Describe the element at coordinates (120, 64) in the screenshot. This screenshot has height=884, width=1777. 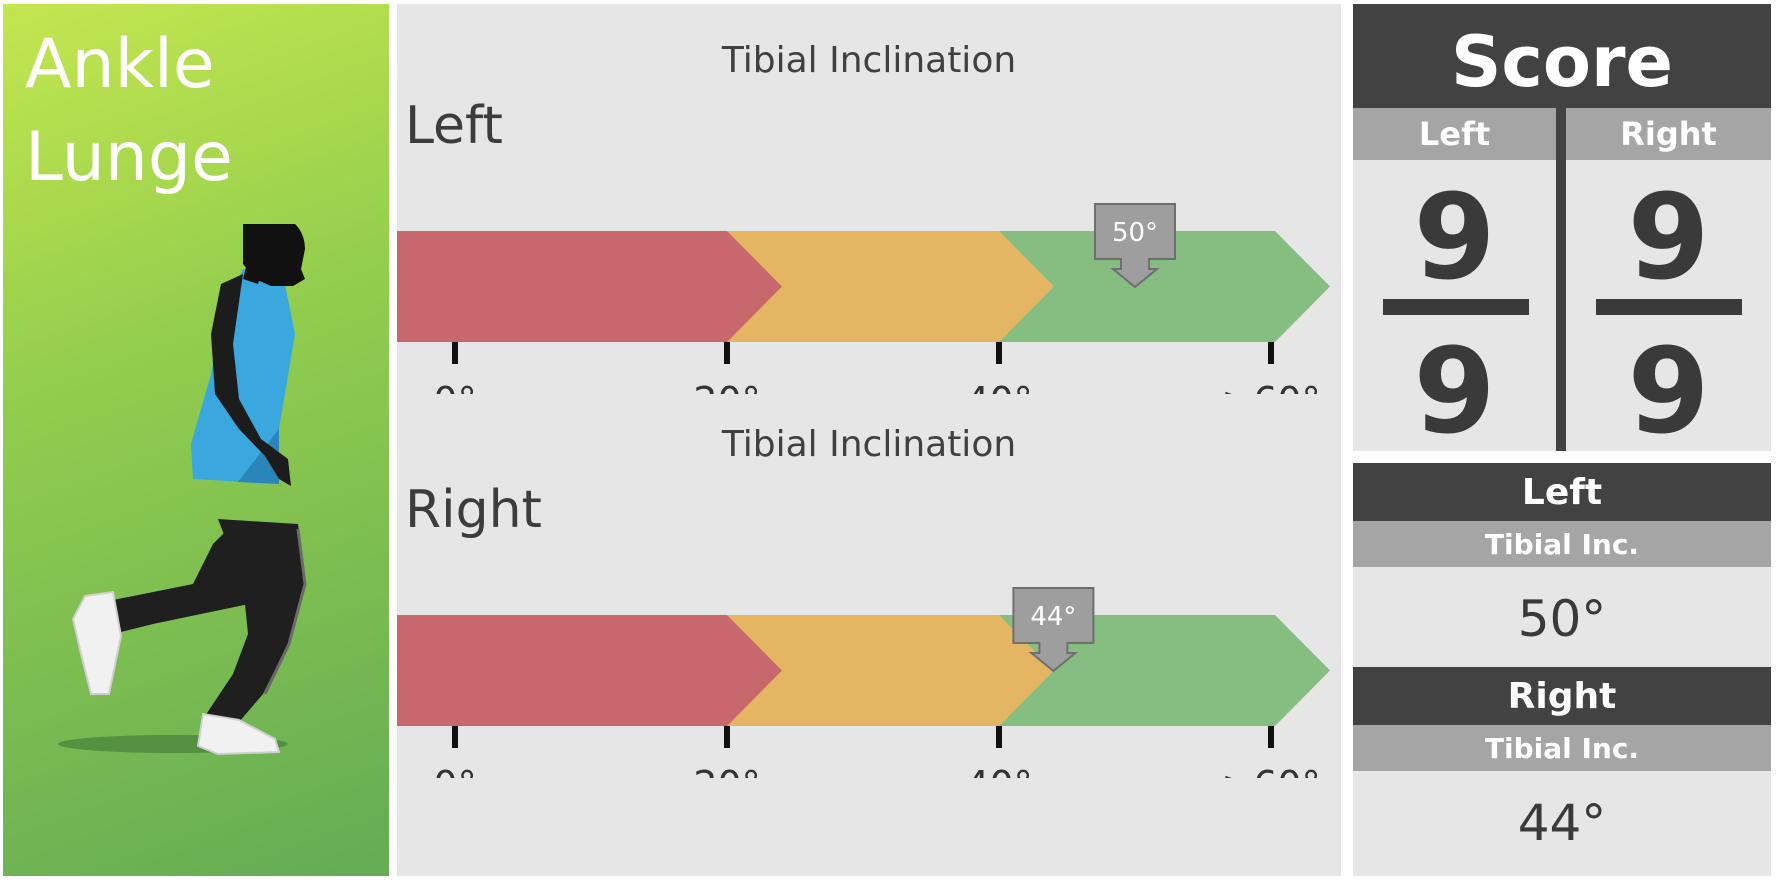
I see `exercise-title-line-1: Ankle` at that location.